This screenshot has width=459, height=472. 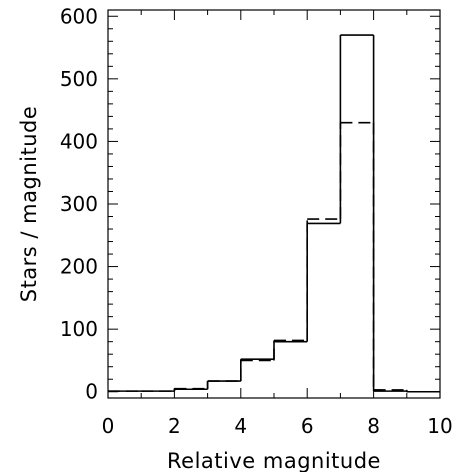 I want to click on y-tick-label: 500, so click(x=79, y=79).